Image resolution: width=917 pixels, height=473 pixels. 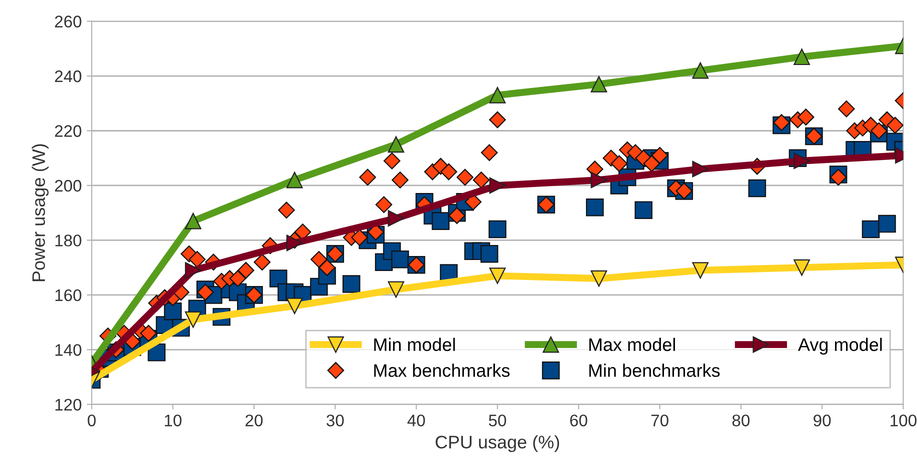 I want to click on x-tick-label: 100, so click(x=903, y=420).